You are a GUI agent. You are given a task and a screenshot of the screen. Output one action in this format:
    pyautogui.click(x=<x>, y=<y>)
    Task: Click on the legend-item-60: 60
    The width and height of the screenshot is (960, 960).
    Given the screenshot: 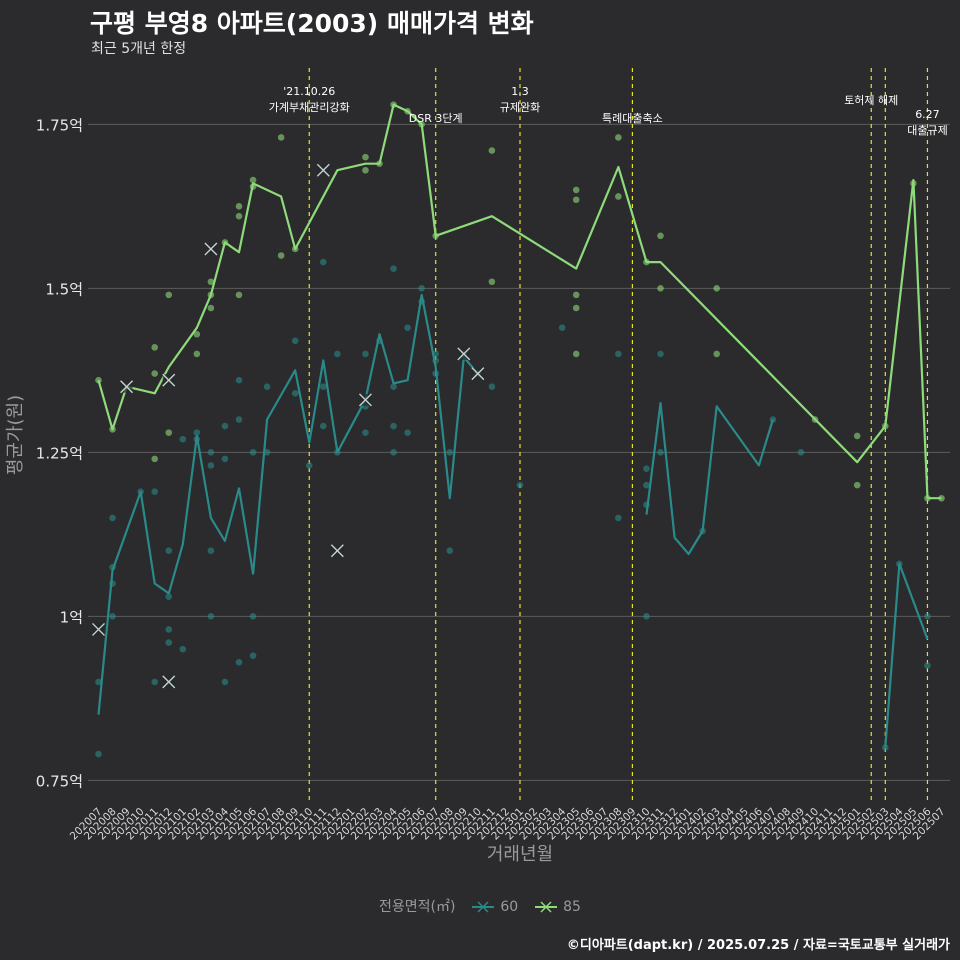 What is the action you would take?
    pyautogui.click(x=494, y=907)
    